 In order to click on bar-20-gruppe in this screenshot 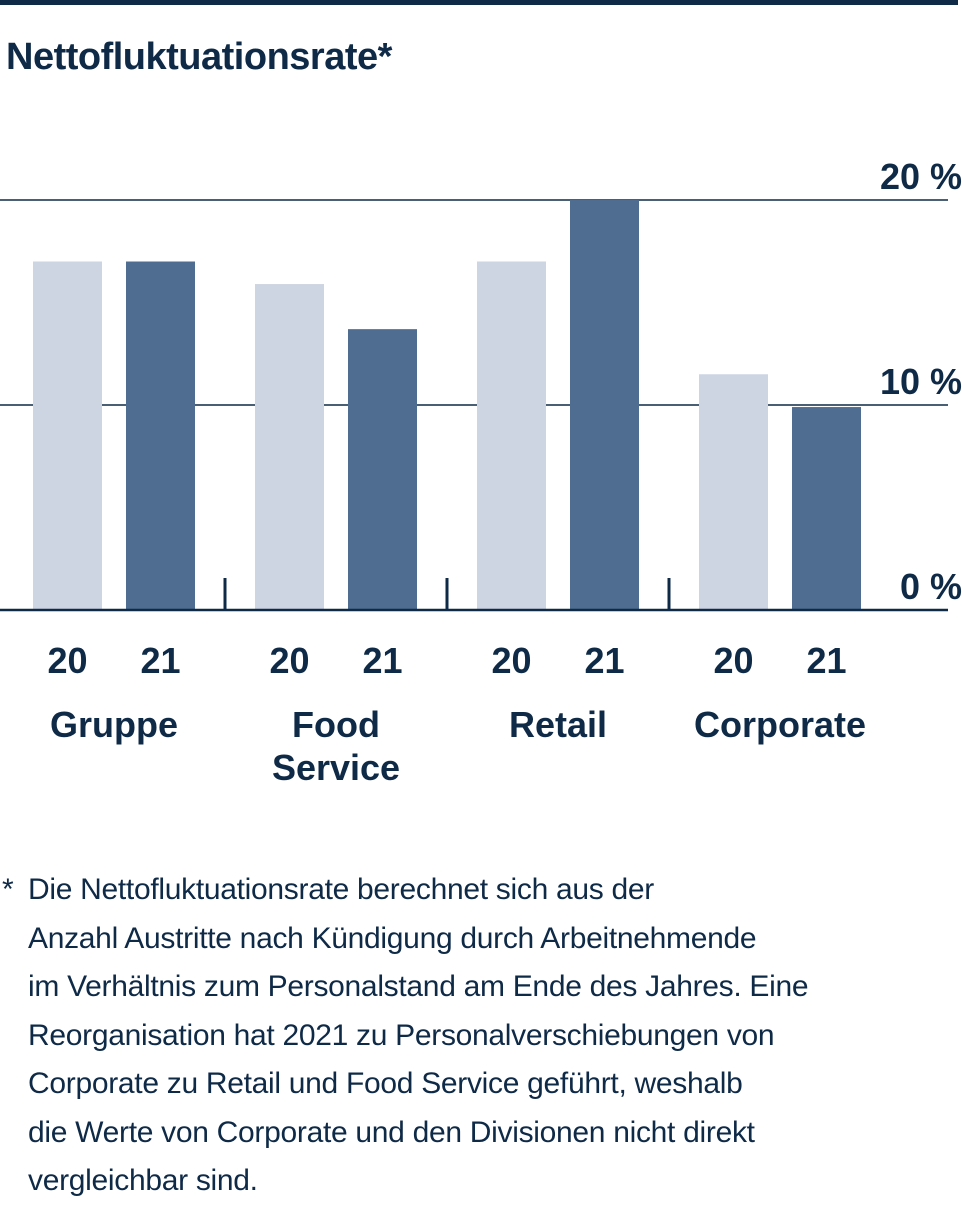, I will do `click(67, 435)`.